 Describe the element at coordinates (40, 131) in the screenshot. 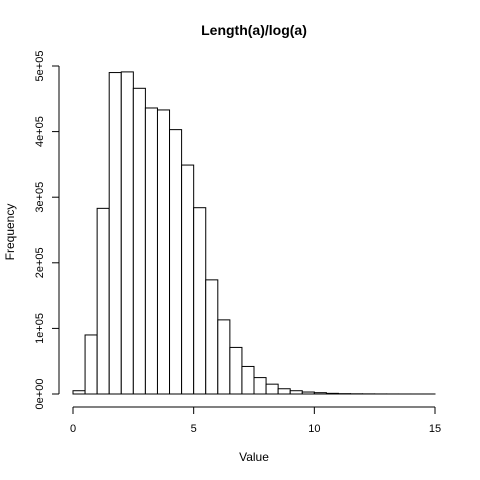

I see `y-tick-label: 4e+05` at that location.